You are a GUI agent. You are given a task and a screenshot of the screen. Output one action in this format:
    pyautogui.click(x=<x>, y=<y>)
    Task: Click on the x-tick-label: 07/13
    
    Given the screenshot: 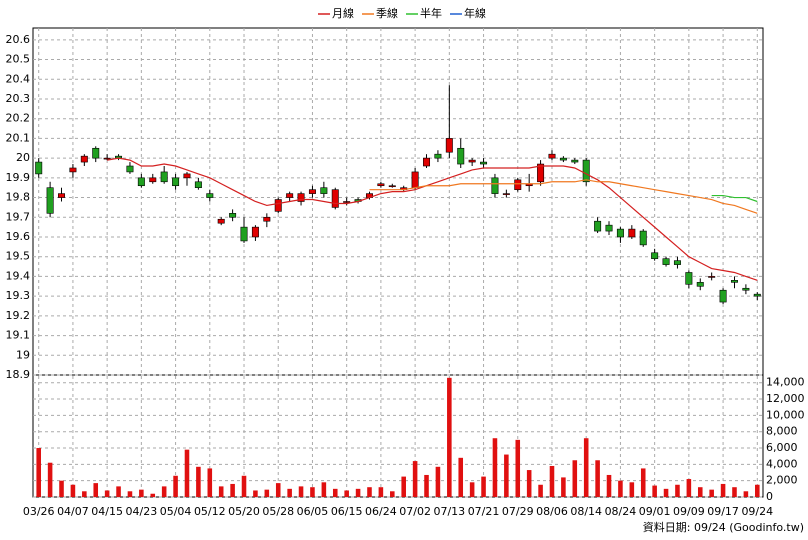 What is the action you would take?
    pyautogui.click(x=449, y=511)
    